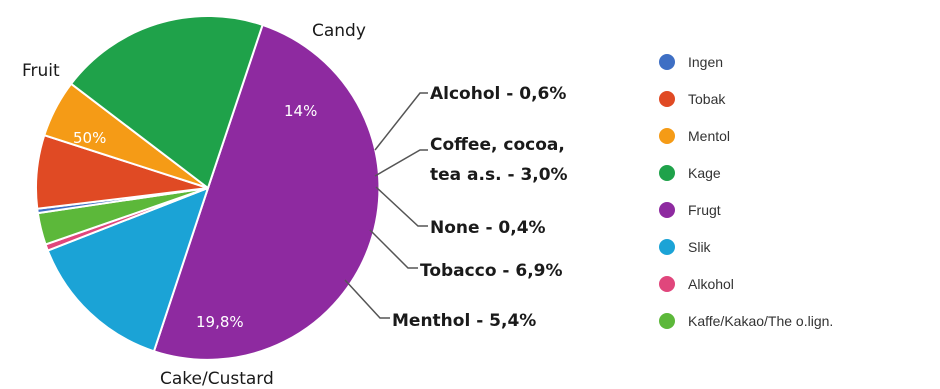 The width and height of the screenshot is (940, 389). What do you see at coordinates (707, 99) in the screenshot?
I see `legend-label-tobak: Tobak` at bounding box center [707, 99].